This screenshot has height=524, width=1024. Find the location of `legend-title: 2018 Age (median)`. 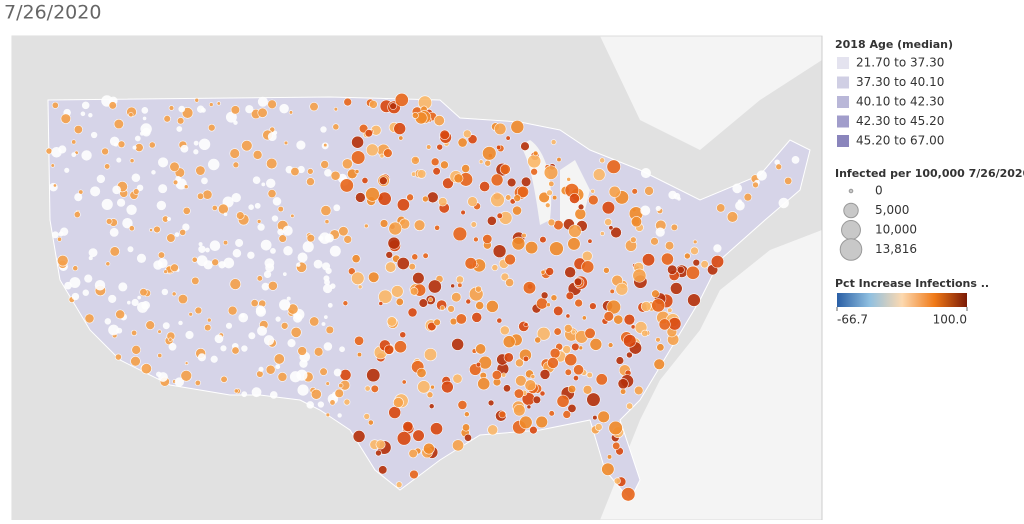

legend-title: 2018 Age (median) is located at coordinates (894, 44).